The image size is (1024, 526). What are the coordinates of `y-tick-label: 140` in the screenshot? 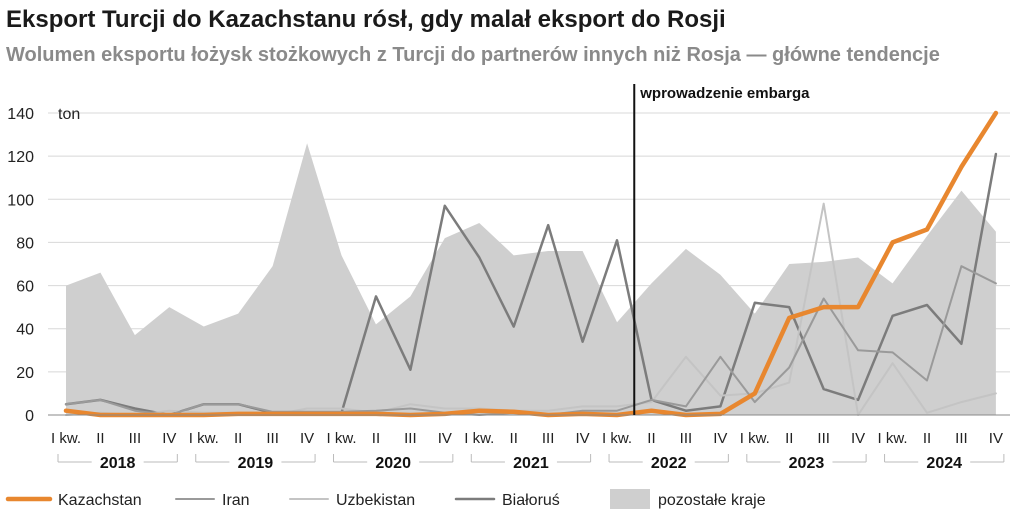 It's located at (20, 114).